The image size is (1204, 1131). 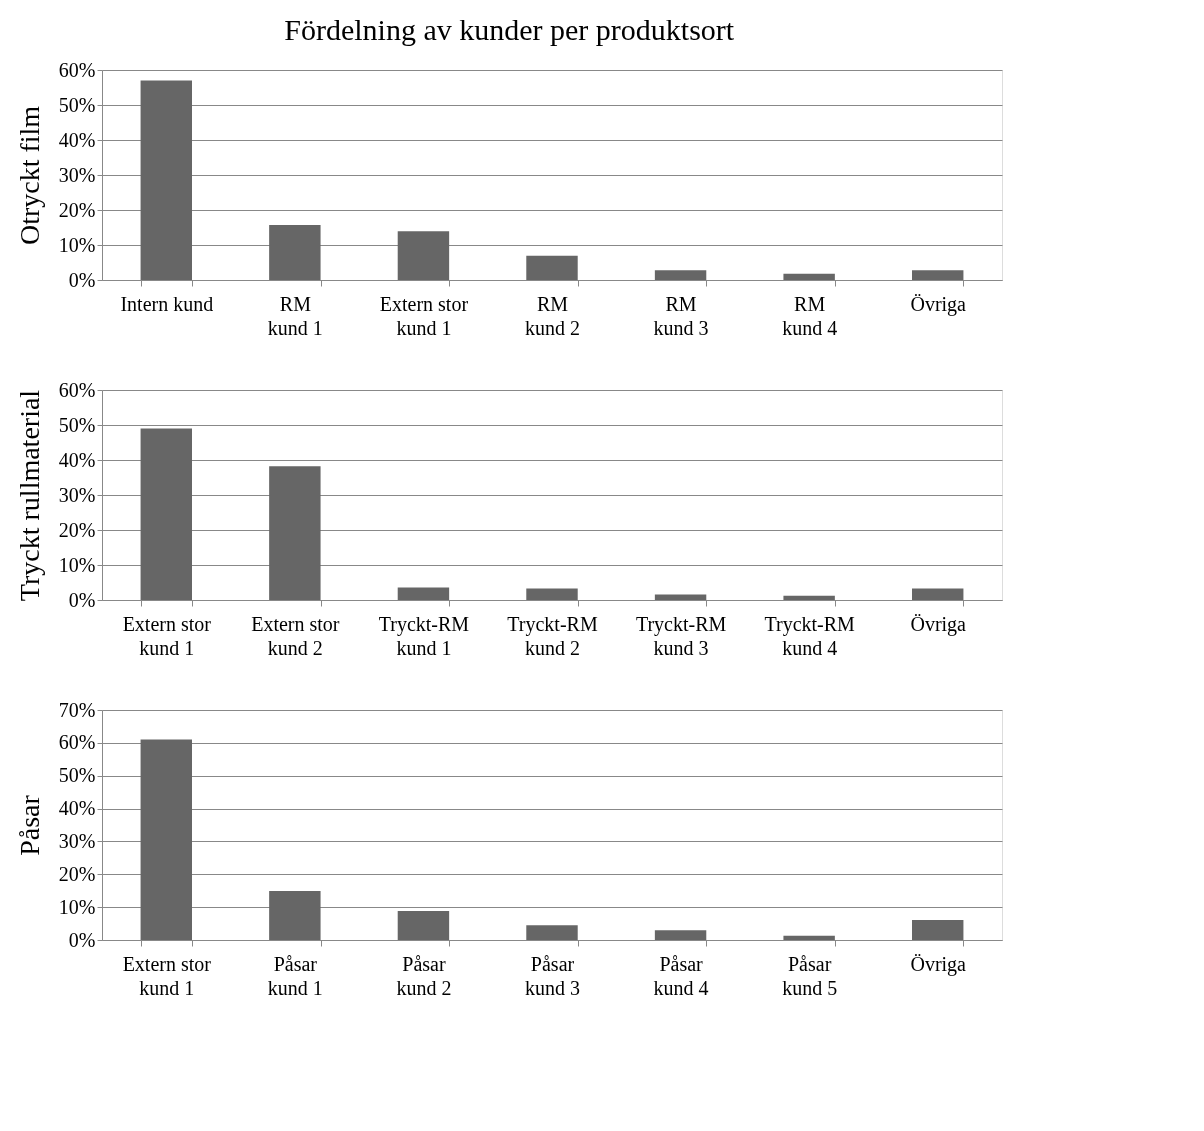 What do you see at coordinates (424, 635) in the screenshot?
I see `x-tick-label: Tryckt-RM kund 1` at bounding box center [424, 635].